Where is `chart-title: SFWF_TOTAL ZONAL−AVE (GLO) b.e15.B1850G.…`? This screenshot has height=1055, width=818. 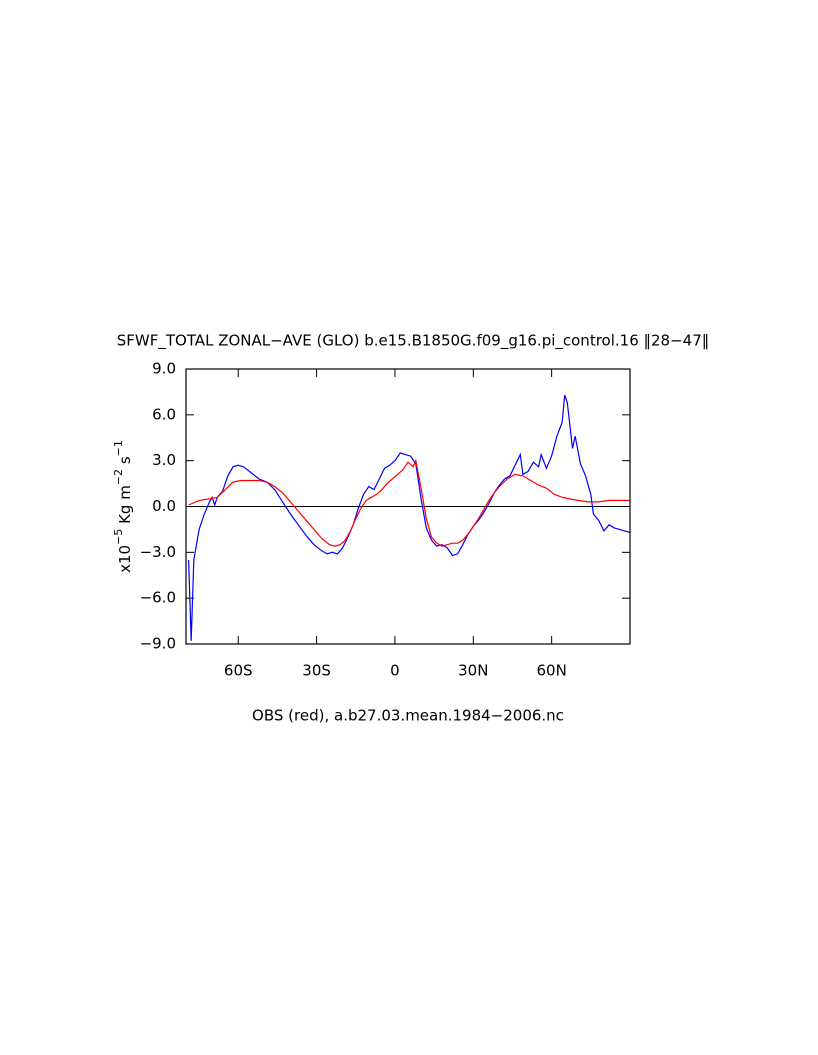
chart-title: SFWF_TOTAL ZONAL−AVE (GLO) b.e15.B1850G.… is located at coordinates (413, 341).